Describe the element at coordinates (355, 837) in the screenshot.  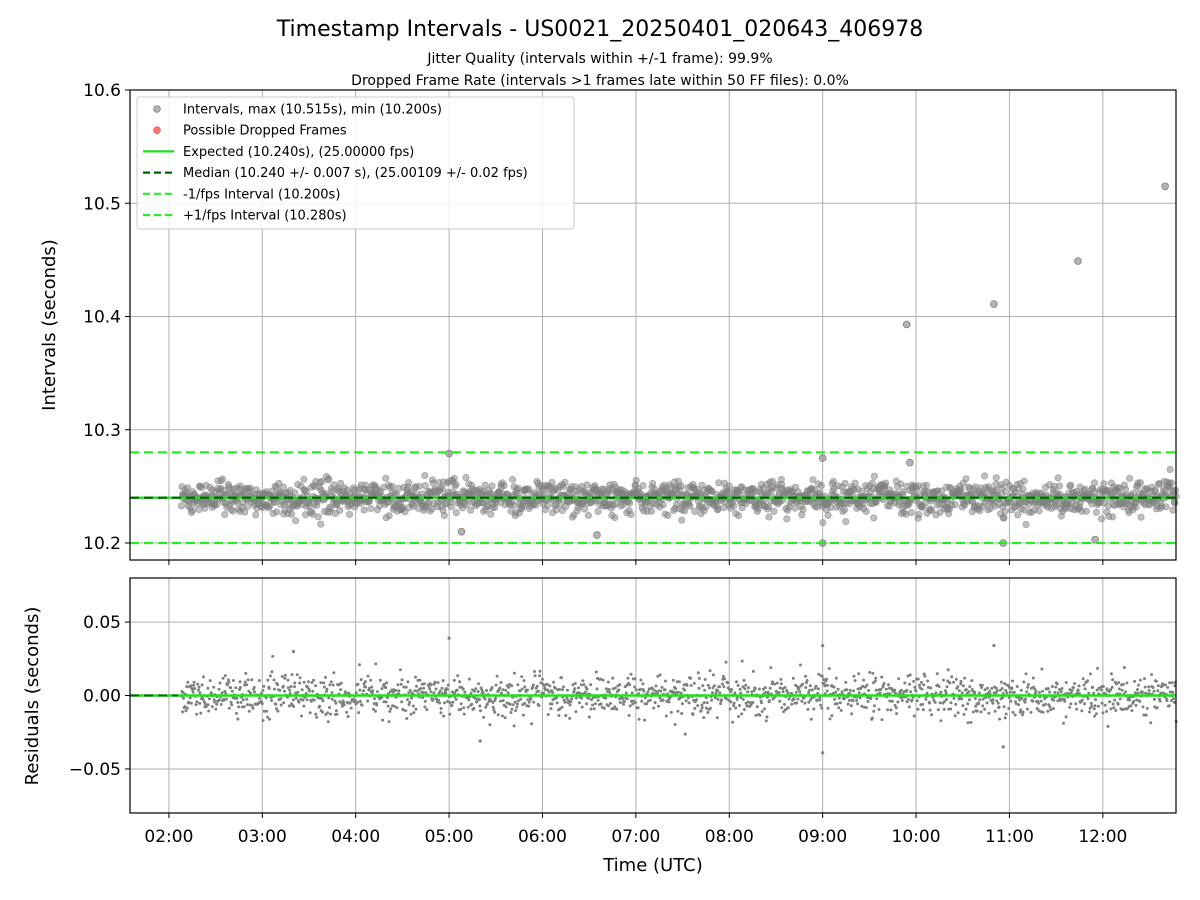
I see `x-tick-label: 04:00` at that location.